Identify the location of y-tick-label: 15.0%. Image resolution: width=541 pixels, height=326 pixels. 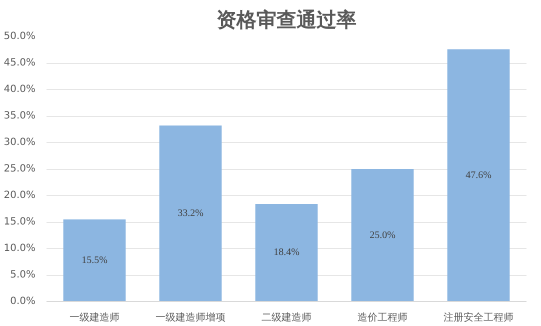
(20, 222).